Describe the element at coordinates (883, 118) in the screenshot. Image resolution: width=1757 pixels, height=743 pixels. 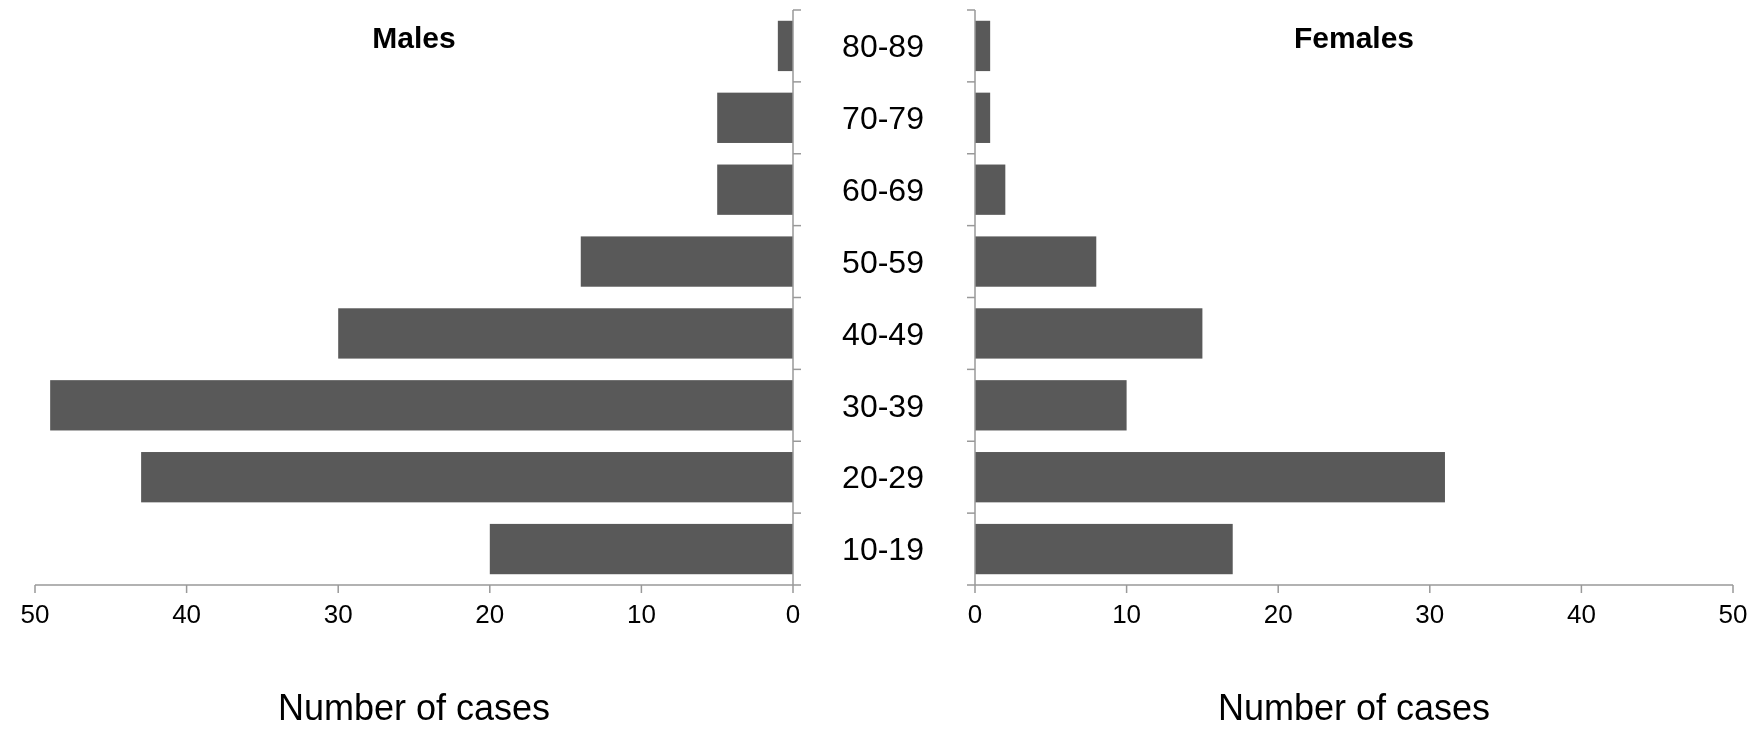
I see `y-tick-label: 70-79` at that location.